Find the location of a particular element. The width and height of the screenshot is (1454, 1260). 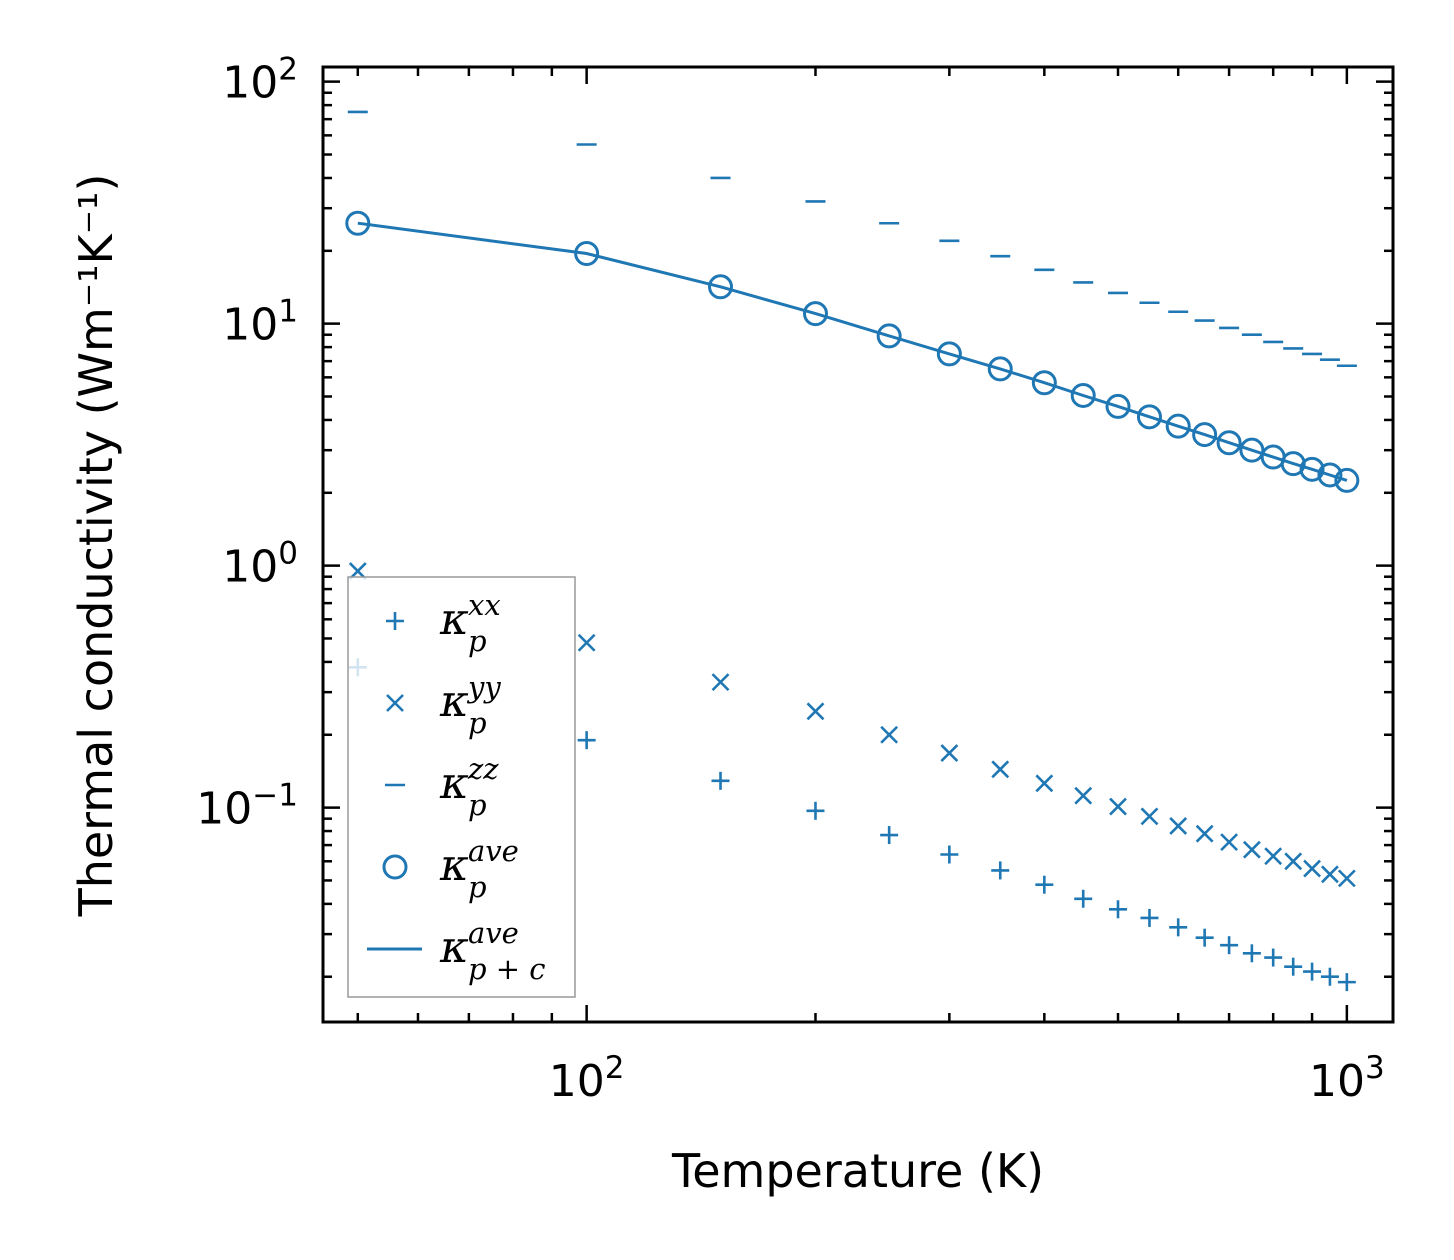

legend-item-kxx: κ xxp is located at coordinates (443, 623).